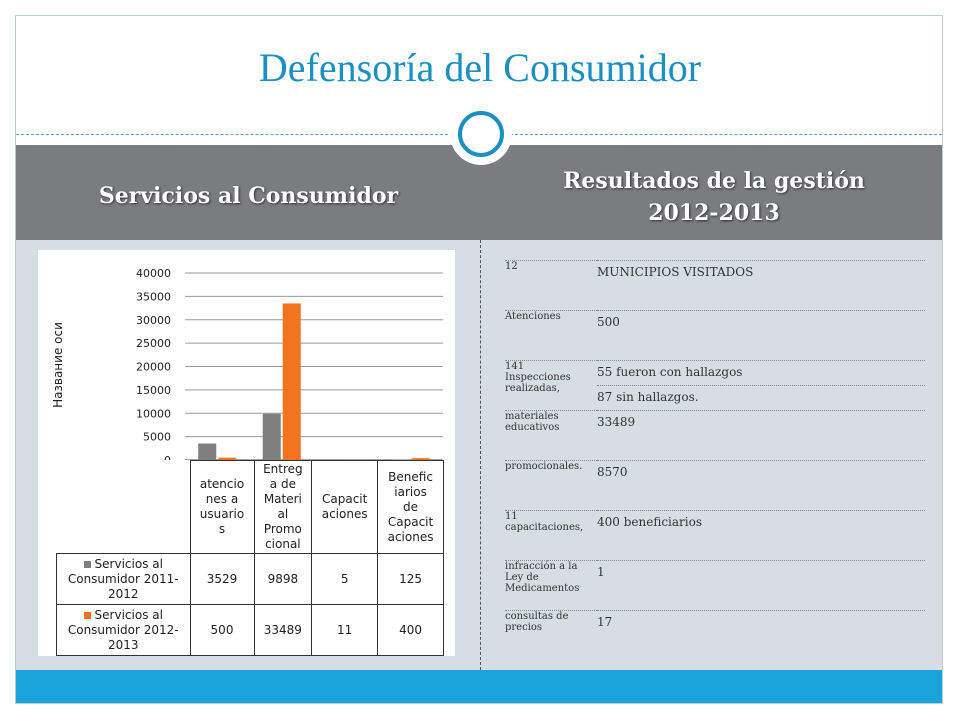 The image size is (960, 720). I want to click on legend-label-line: 2013, so click(123, 645).